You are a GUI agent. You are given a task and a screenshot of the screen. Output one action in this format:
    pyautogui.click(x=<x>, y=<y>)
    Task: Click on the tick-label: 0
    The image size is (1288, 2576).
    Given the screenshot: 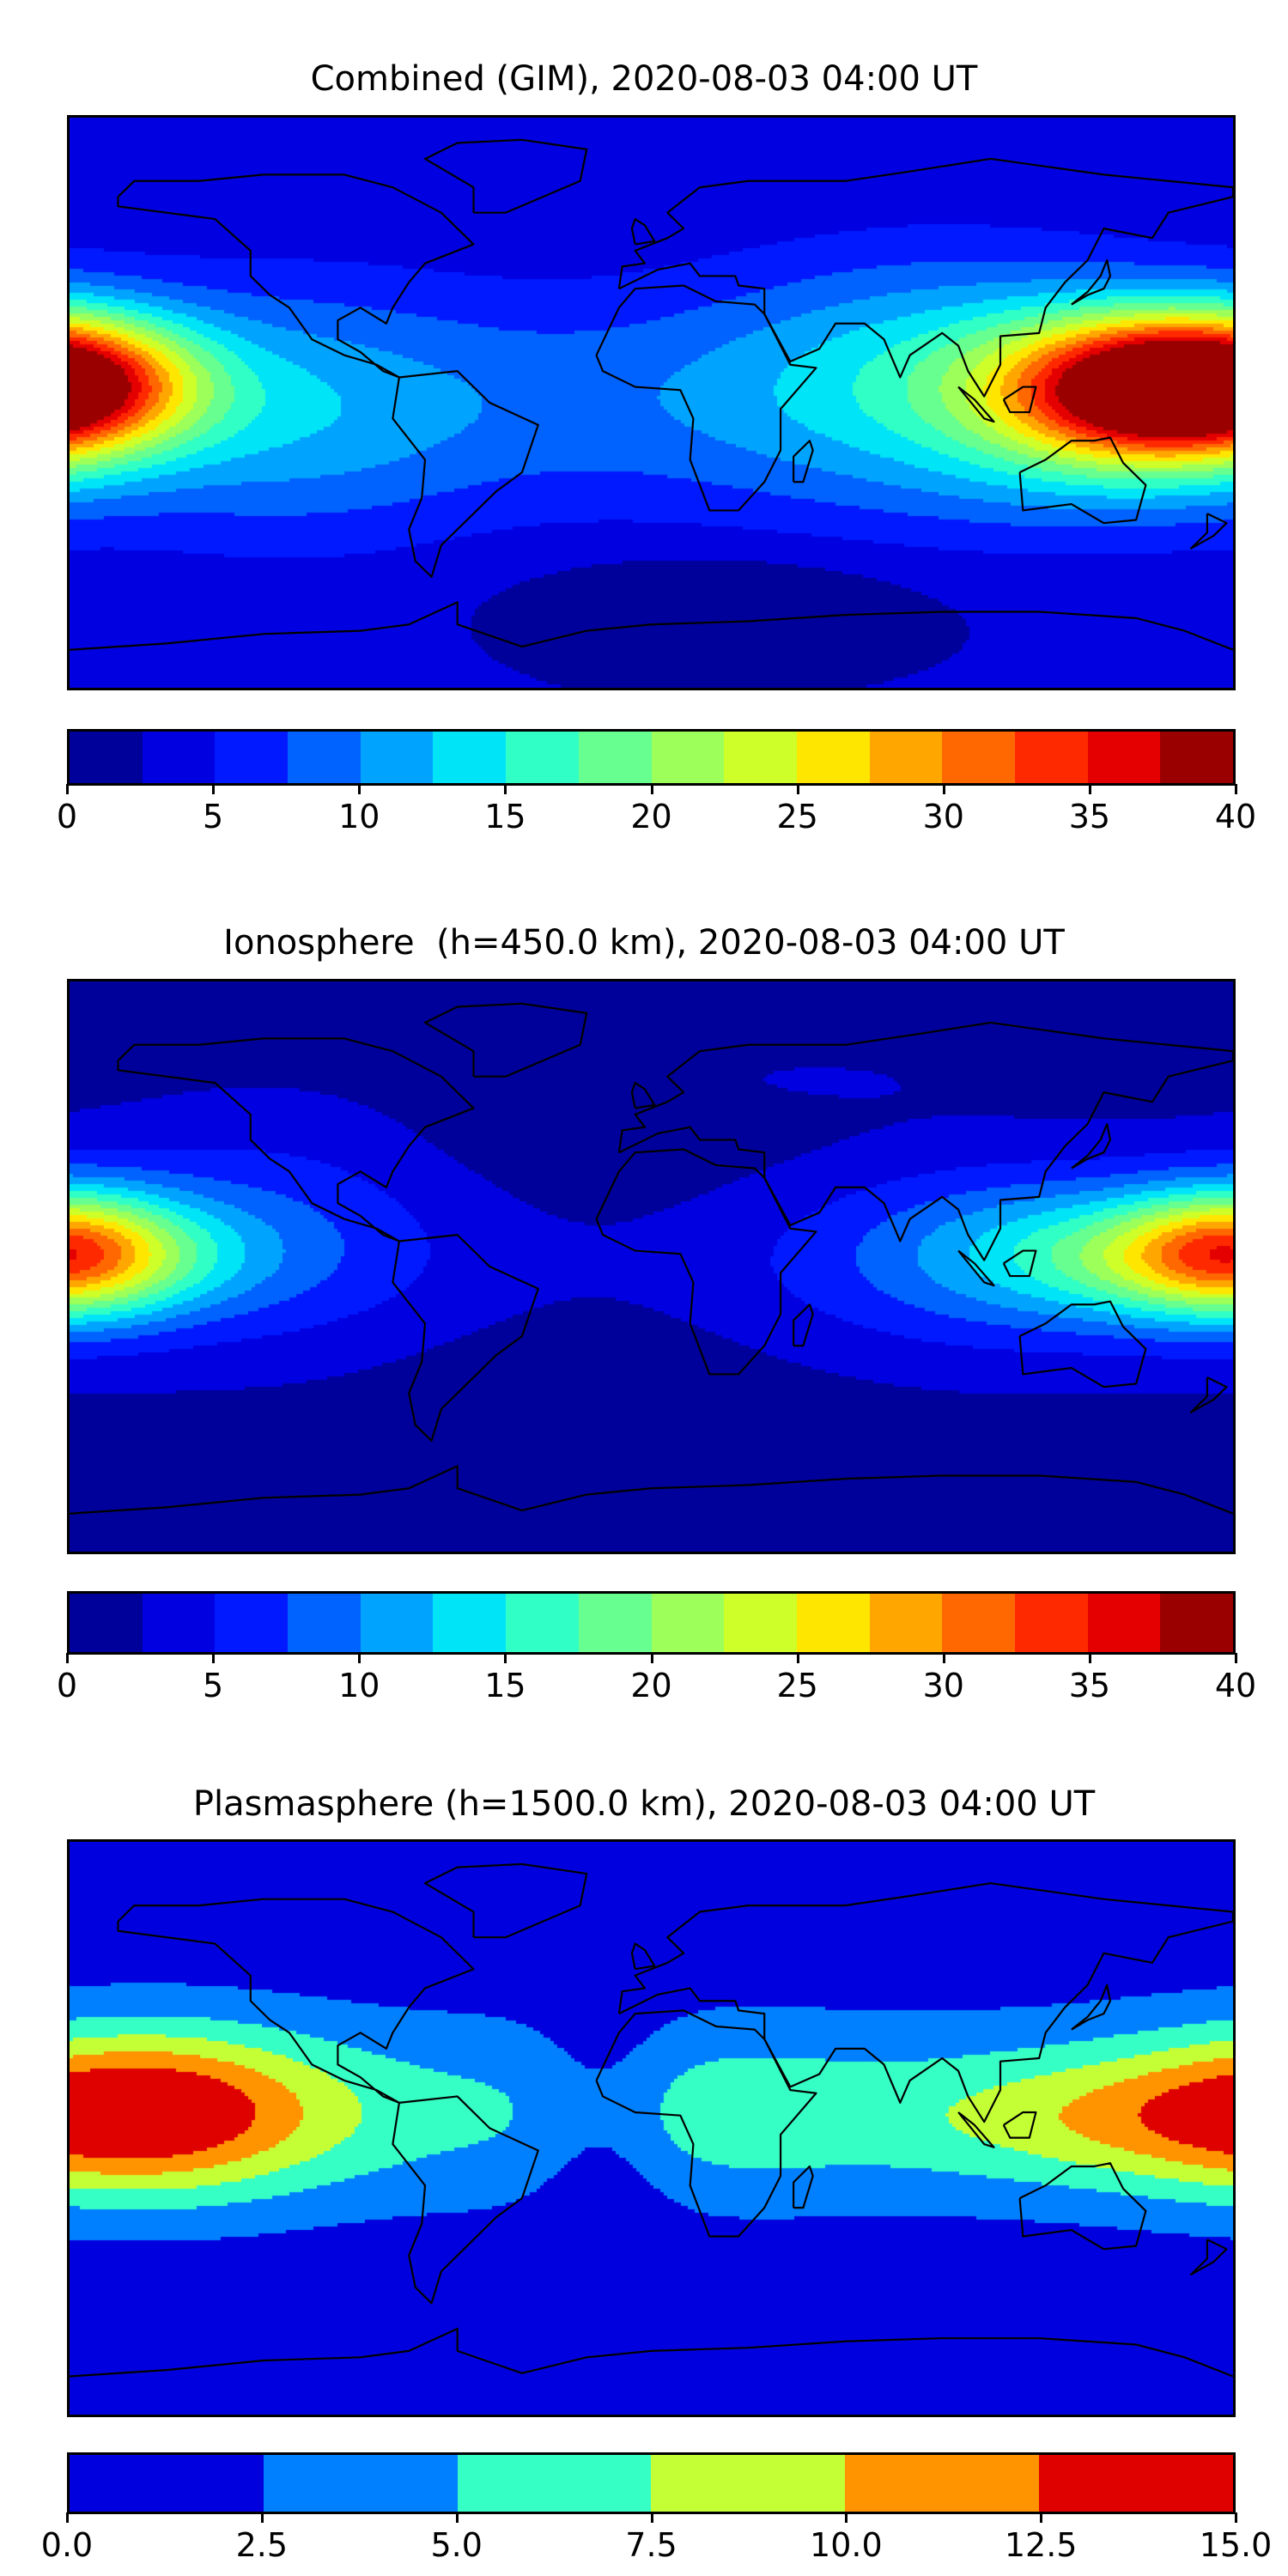 What is the action you would take?
    pyautogui.click(x=67, y=817)
    